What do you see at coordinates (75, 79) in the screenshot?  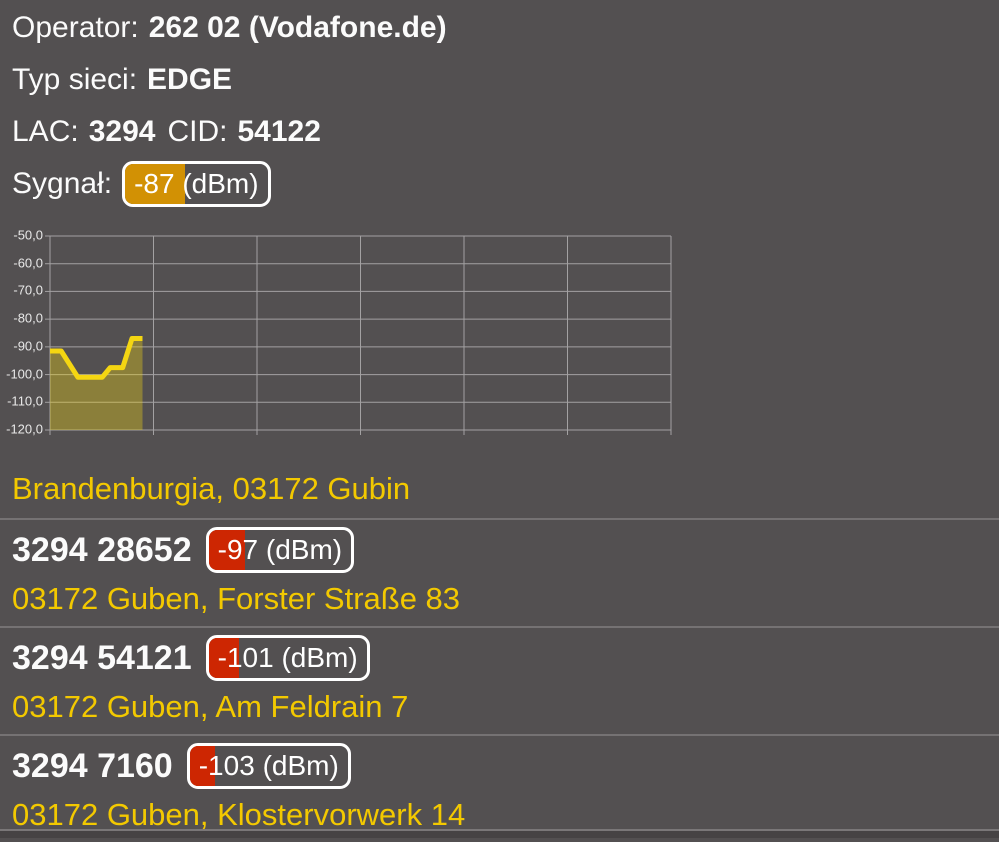 I see `network-type-label: Typ sieci:` at bounding box center [75, 79].